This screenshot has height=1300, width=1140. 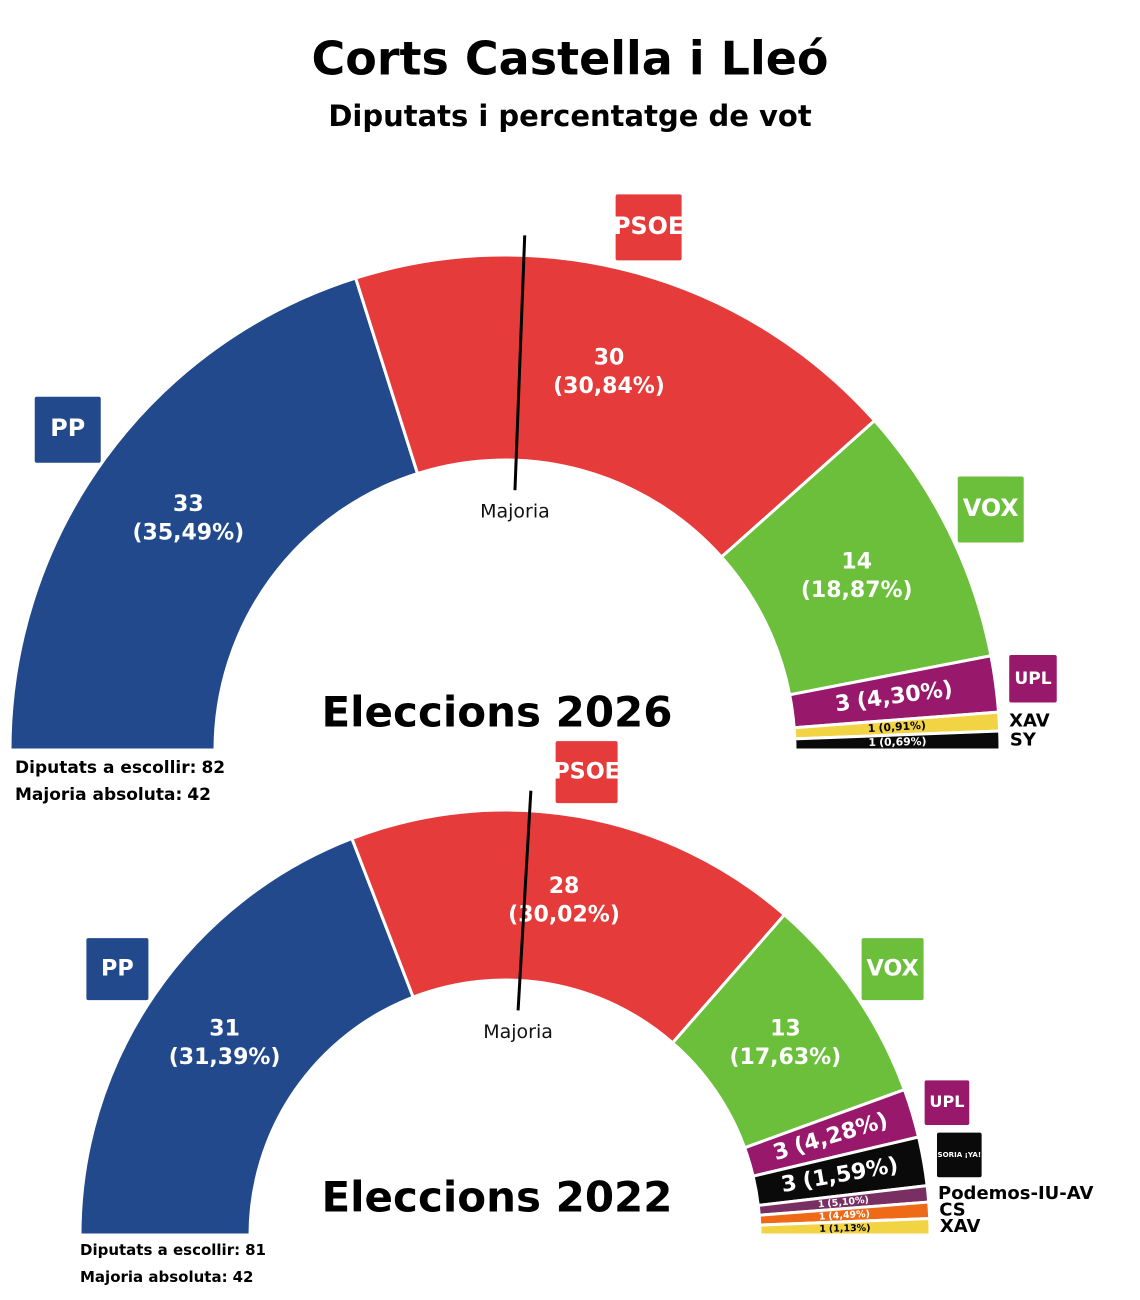 What do you see at coordinates (1023, 740) in the screenshot?
I see `party-name: SY` at bounding box center [1023, 740].